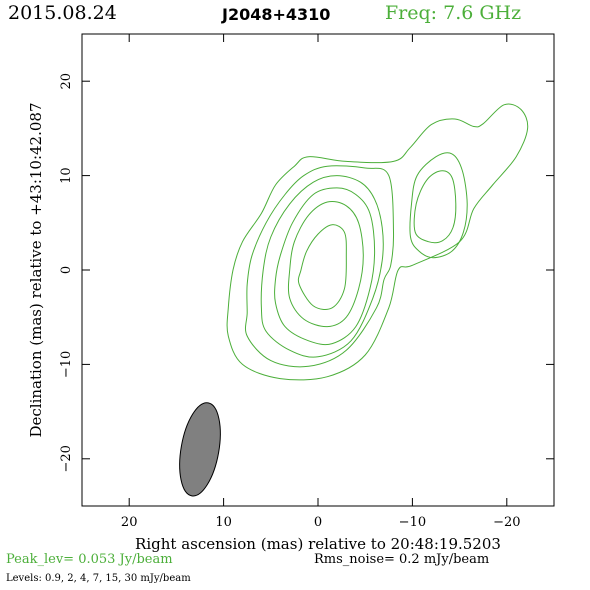 Image resolution: width=590 pixels, height=590 pixels. Describe the element at coordinates (66, 270) in the screenshot. I see `y-tick-label: 0` at that location.